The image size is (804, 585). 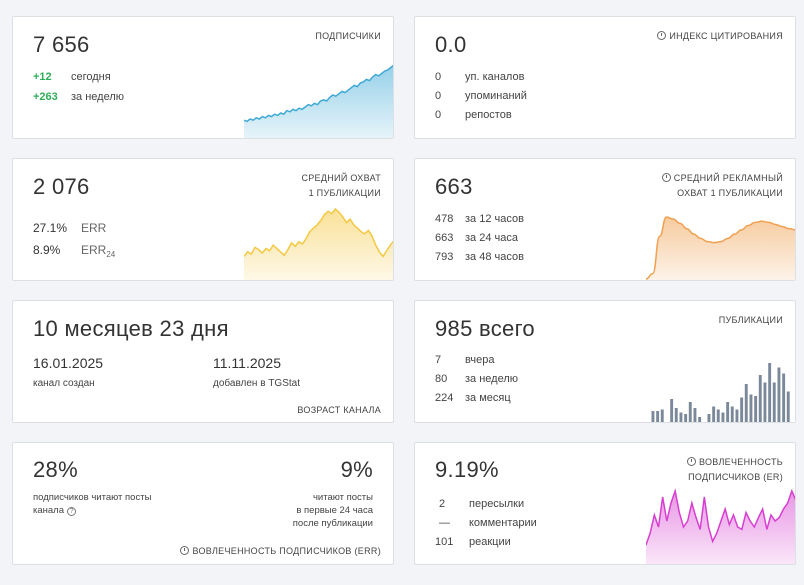 What do you see at coordinates (485, 328) in the screenshot?
I see `posts-value: 985 всего` at bounding box center [485, 328].